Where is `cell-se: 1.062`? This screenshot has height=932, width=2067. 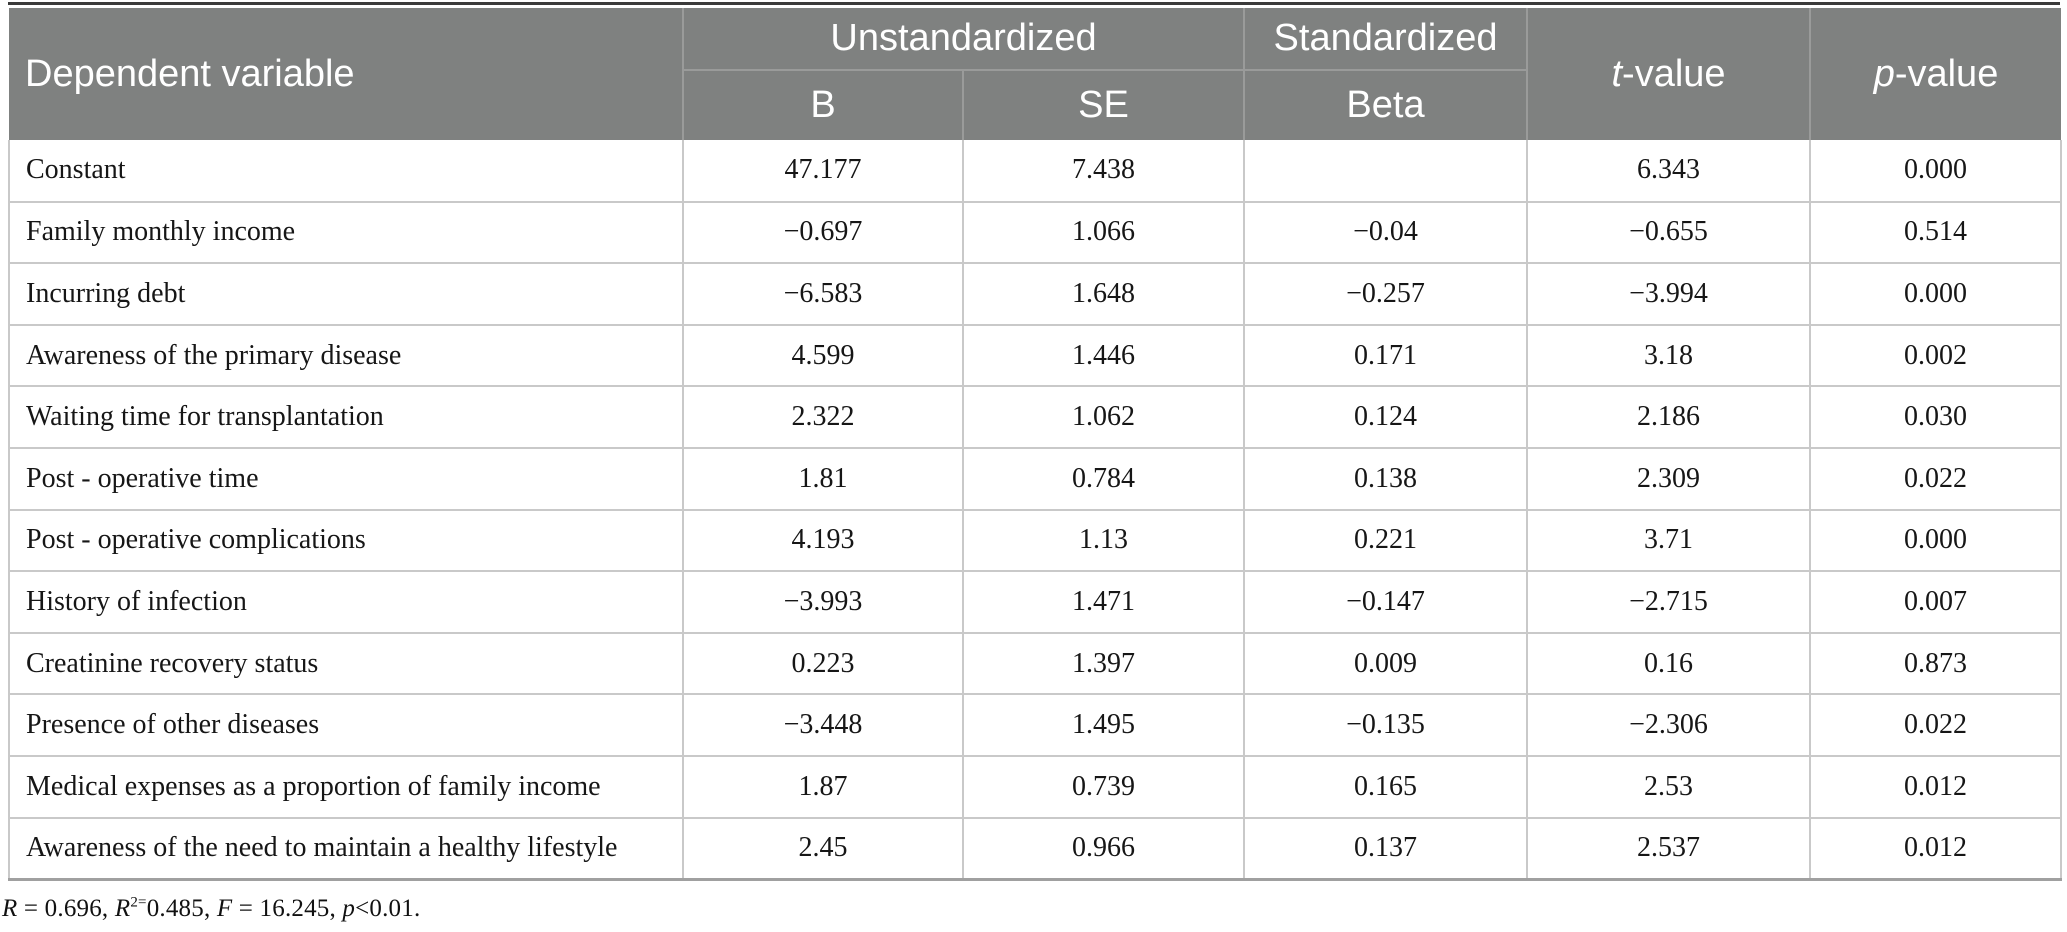 cell-se: 1.062 is located at coordinates (1103, 416).